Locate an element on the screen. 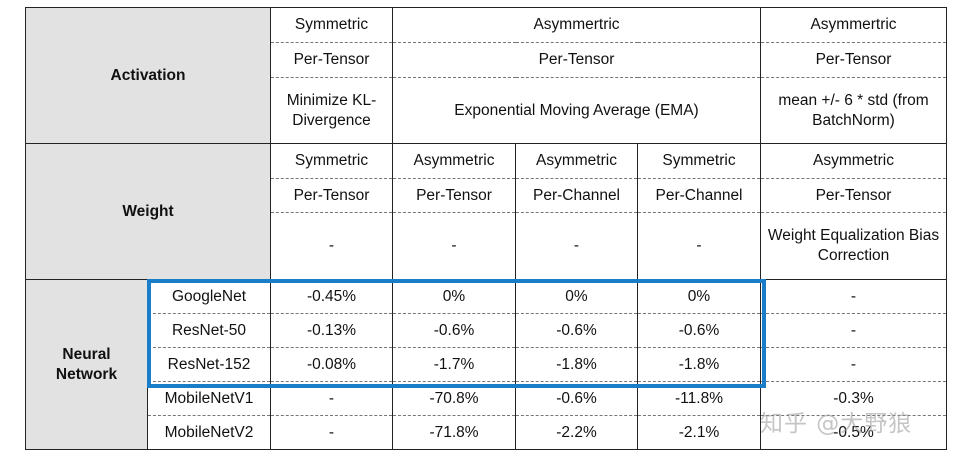  watermark: 知乎 @大野狼 is located at coordinates (836, 424).